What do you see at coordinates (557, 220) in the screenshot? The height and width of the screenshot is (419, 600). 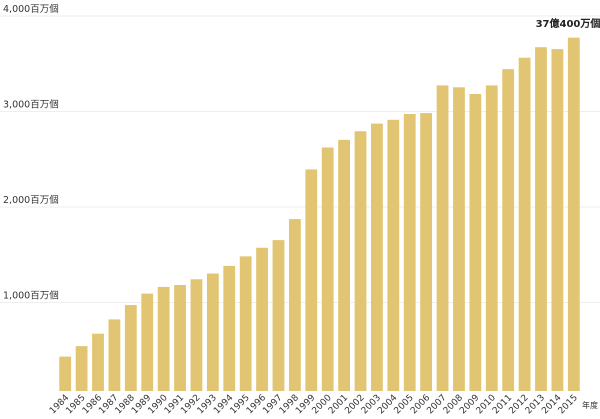 I see `bar-2014` at bounding box center [557, 220].